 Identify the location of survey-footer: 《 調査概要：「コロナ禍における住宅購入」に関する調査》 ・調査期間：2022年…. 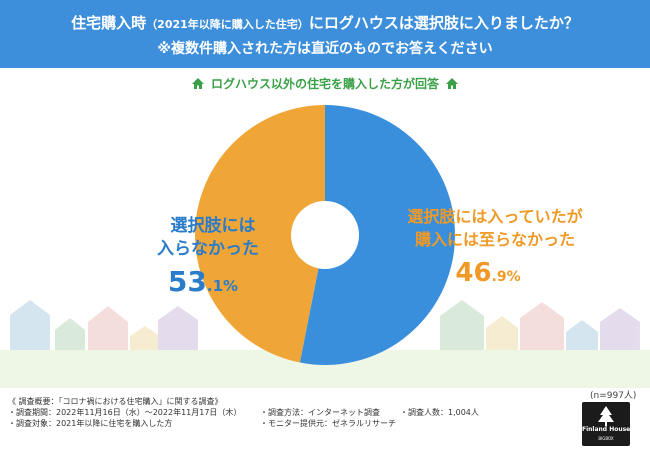
(124, 412).